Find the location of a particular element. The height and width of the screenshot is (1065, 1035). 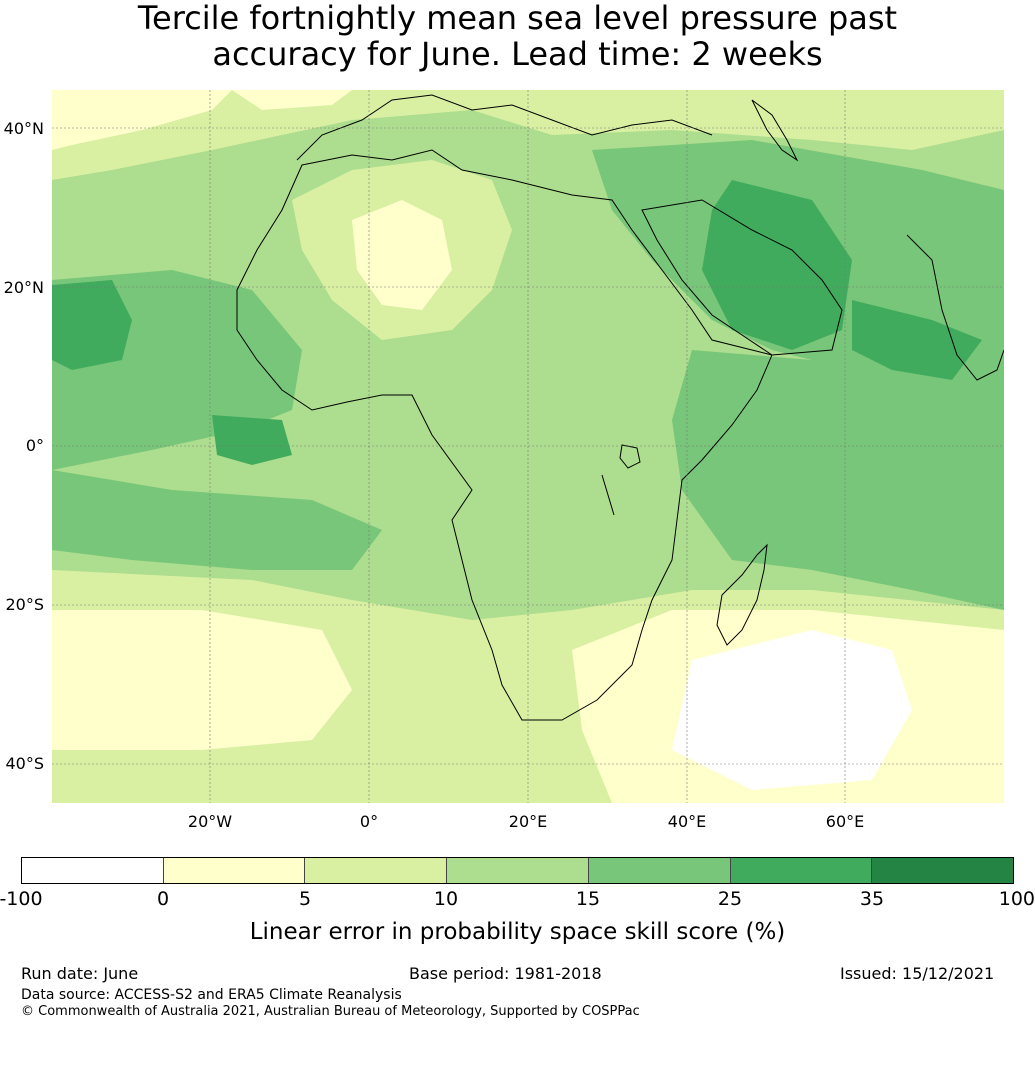

lat-label-20n: 20°N is located at coordinates (23, 287).